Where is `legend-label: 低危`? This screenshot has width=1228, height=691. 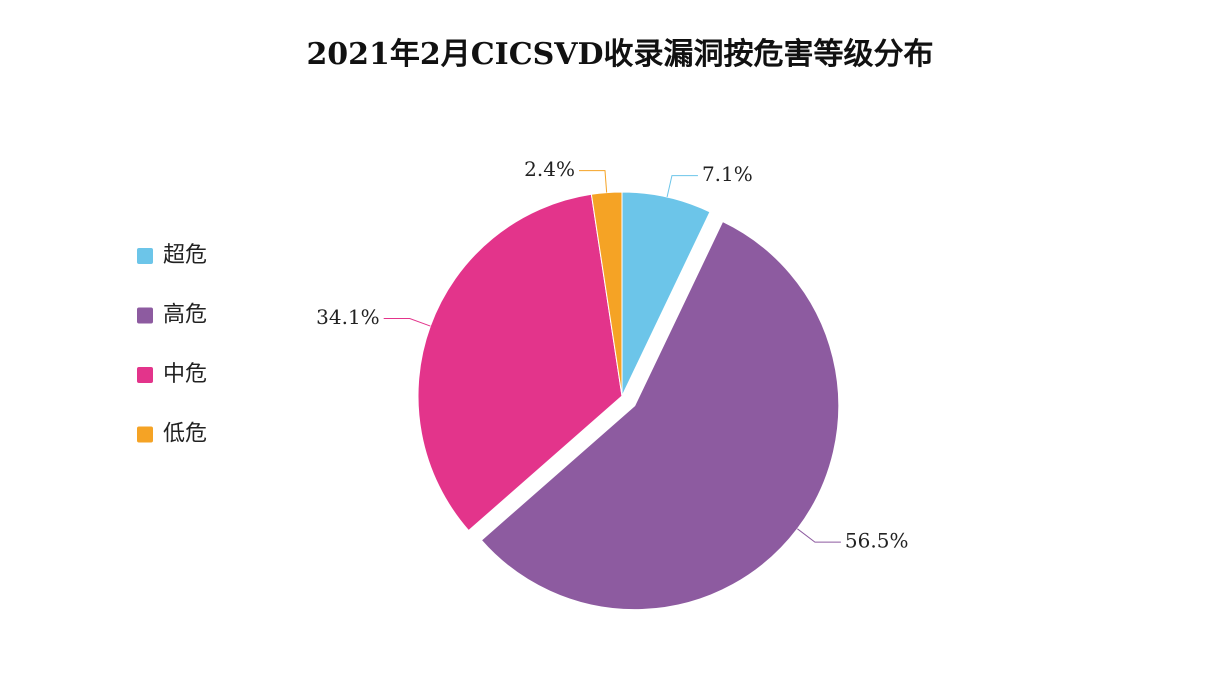 legend-label: 低危 is located at coordinates (185, 434).